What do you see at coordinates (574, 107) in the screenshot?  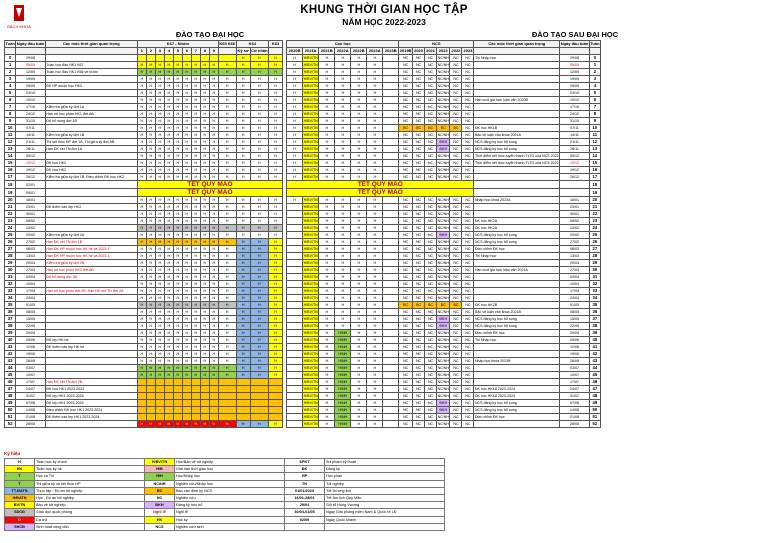 I see `right-date: 17/10` at bounding box center [574, 107].